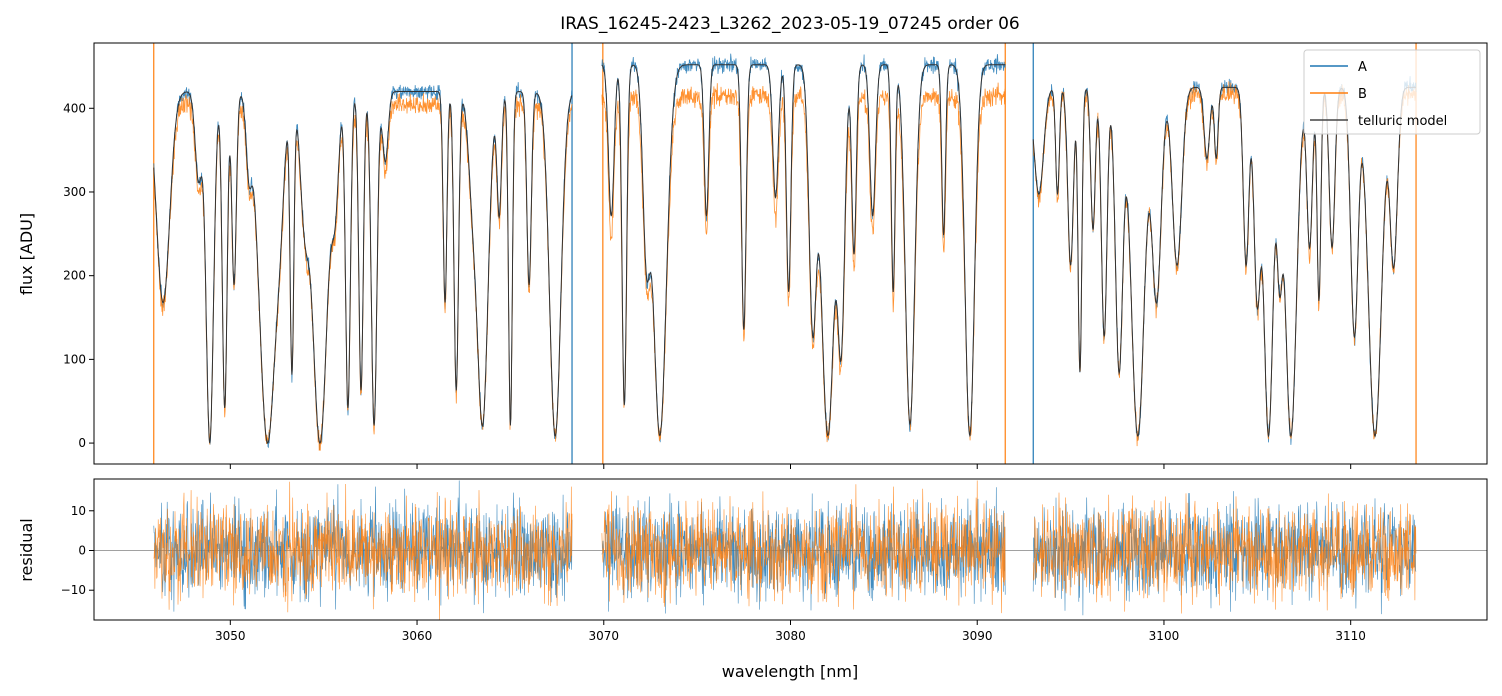 The width and height of the screenshot is (1502, 696). Describe the element at coordinates (78, 511) in the screenshot. I see `residual-y-tick-label: 10` at that location.